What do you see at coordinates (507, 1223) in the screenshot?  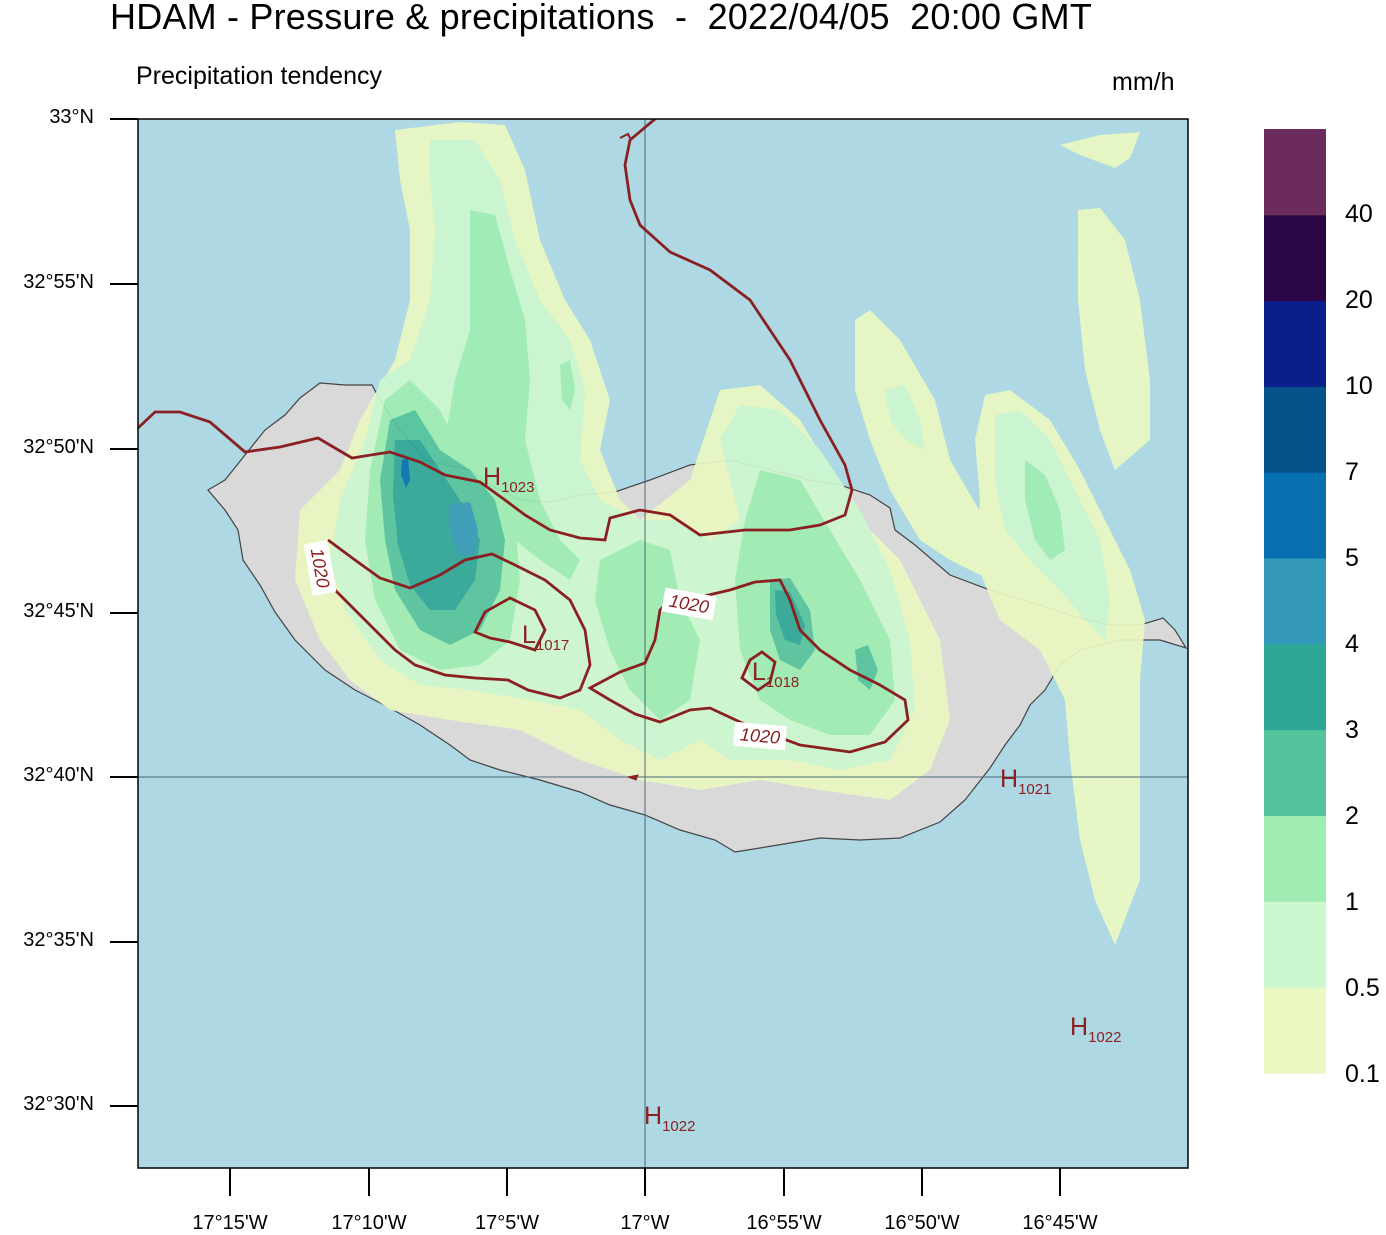 I see `lon-label: 17°5'W` at bounding box center [507, 1223].